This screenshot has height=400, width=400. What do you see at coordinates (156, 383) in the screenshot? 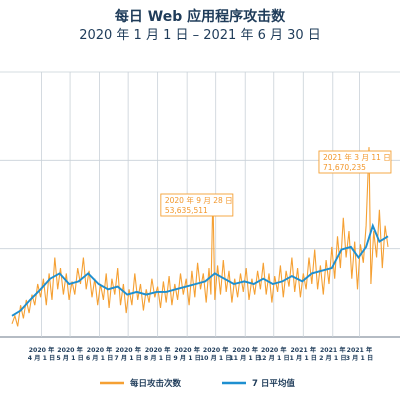
I see `legend-label: 每日攻击次数` at bounding box center [156, 383].